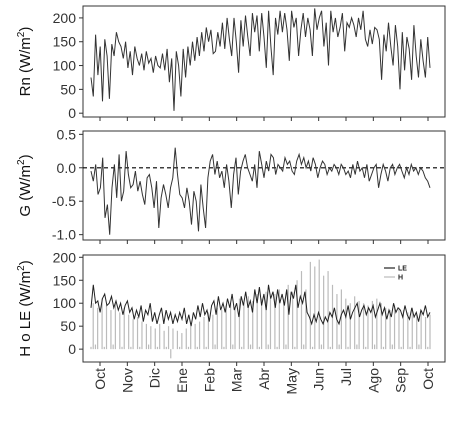  I want to click on x-tick-label: Dic, so click(155, 378).